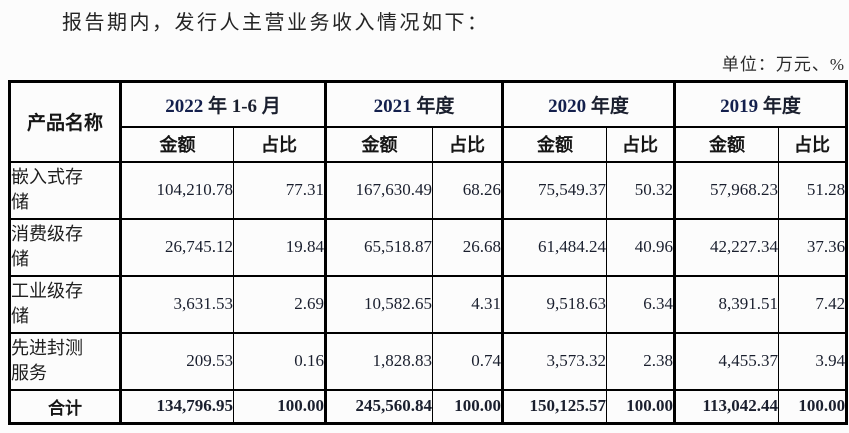  What do you see at coordinates (726, 304) in the screenshot?
I see `amount-cell: 8,391.51` at bounding box center [726, 304].